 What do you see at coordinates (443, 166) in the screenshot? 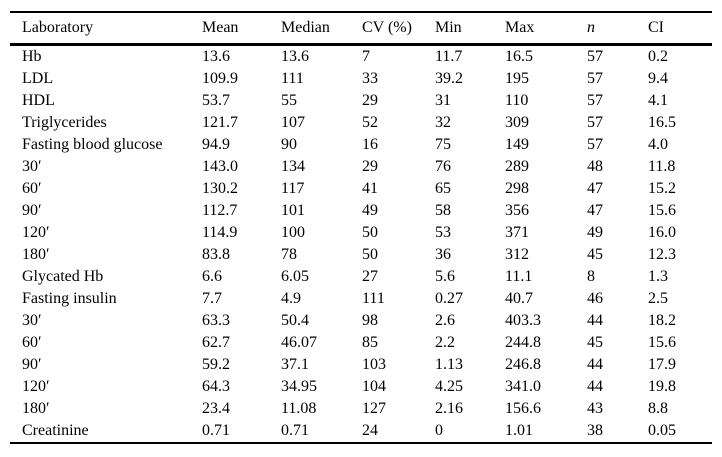
I see `table-cell: 76` at bounding box center [443, 166].